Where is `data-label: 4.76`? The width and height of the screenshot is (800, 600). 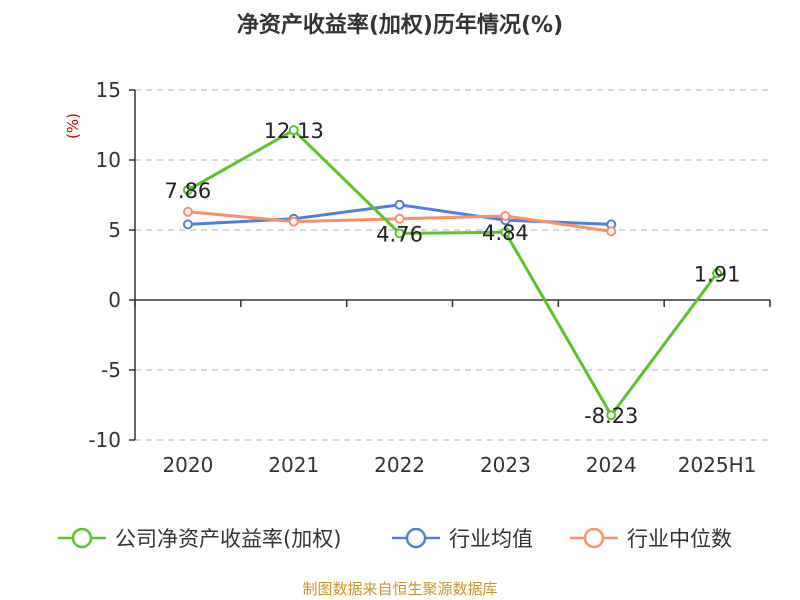
data-label: 4.76 is located at coordinates (399, 234).